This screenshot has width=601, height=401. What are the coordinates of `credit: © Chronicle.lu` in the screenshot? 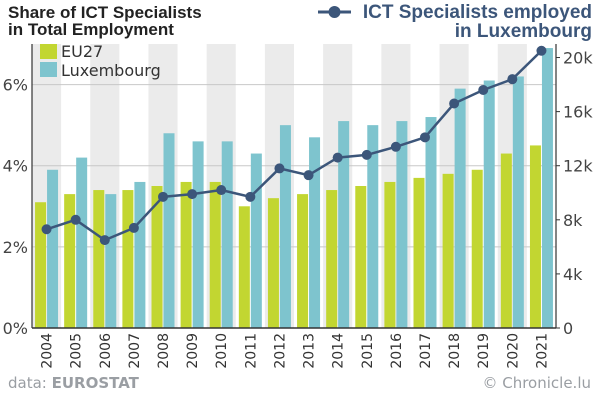 It's located at (536, 383).